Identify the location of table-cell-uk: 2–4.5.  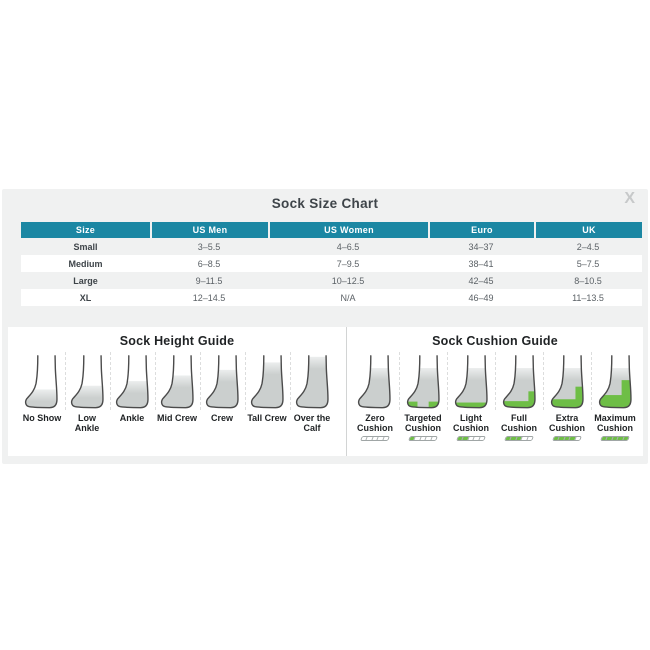
(588, 246).